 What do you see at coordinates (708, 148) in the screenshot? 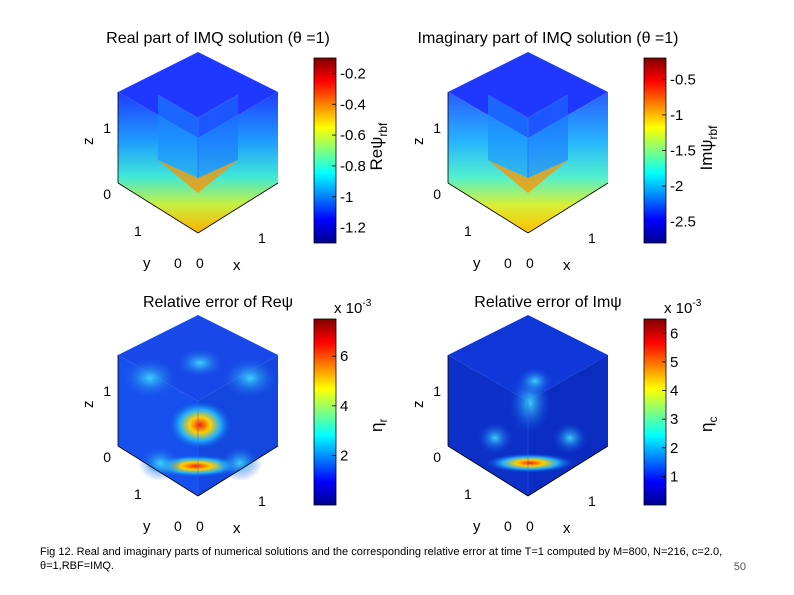
I see `colorbar-label: Imψrbf` at bounding box center [708, 148].